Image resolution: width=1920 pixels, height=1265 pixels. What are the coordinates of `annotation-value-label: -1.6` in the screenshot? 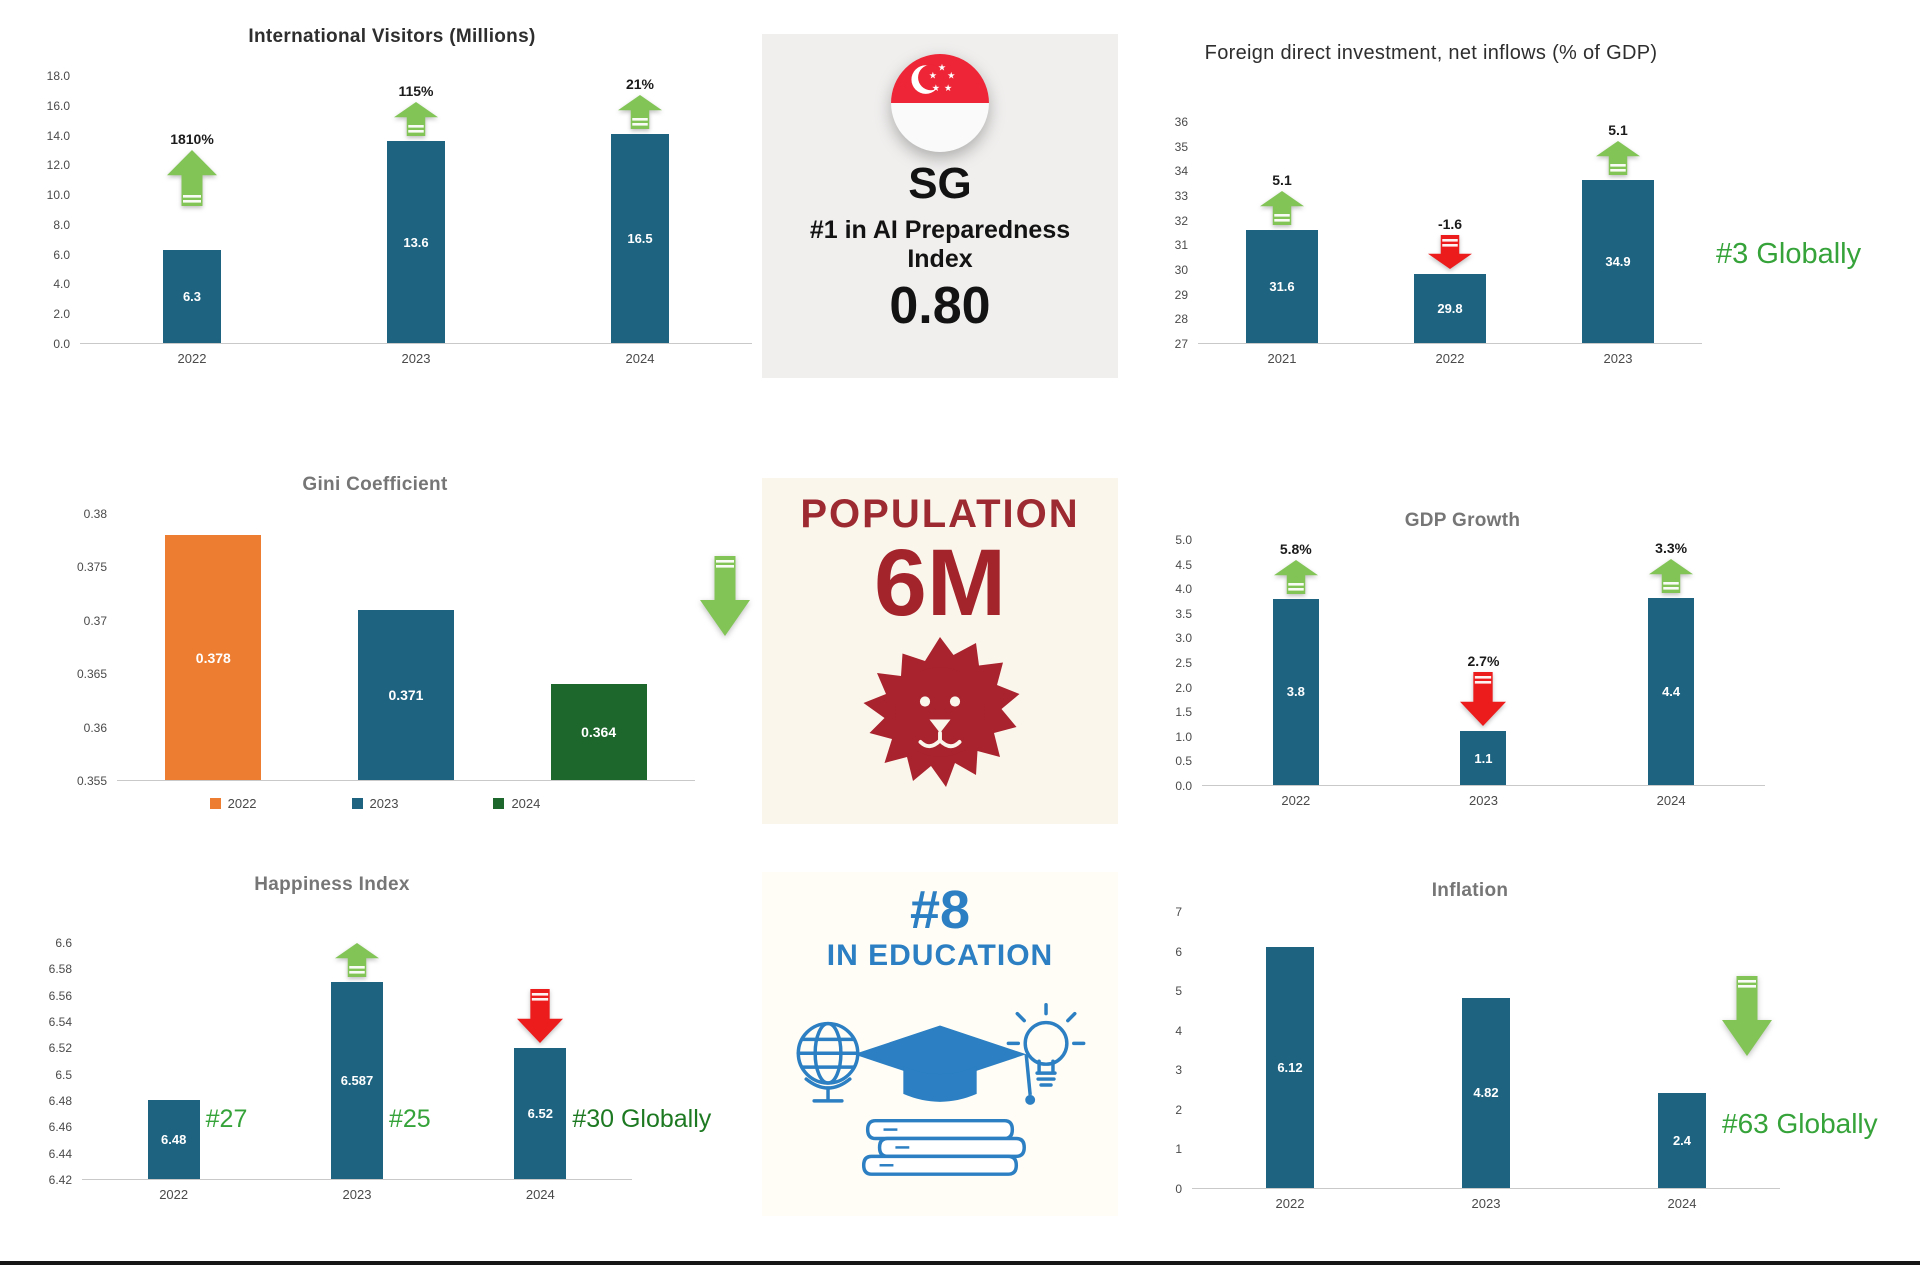 It's located at (1450, 224).